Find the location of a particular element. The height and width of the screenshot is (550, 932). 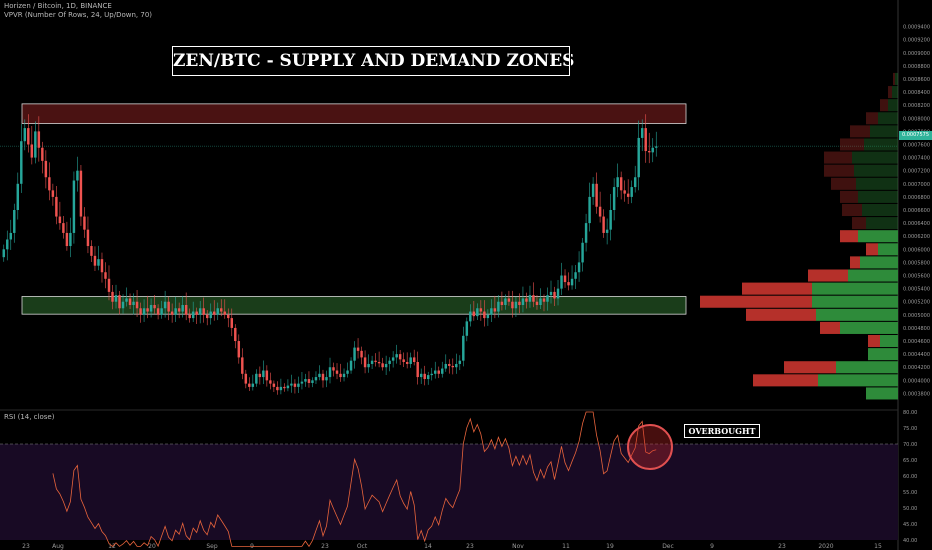

x-axis-tick-label: 23 is located at coordinates (26, 546).